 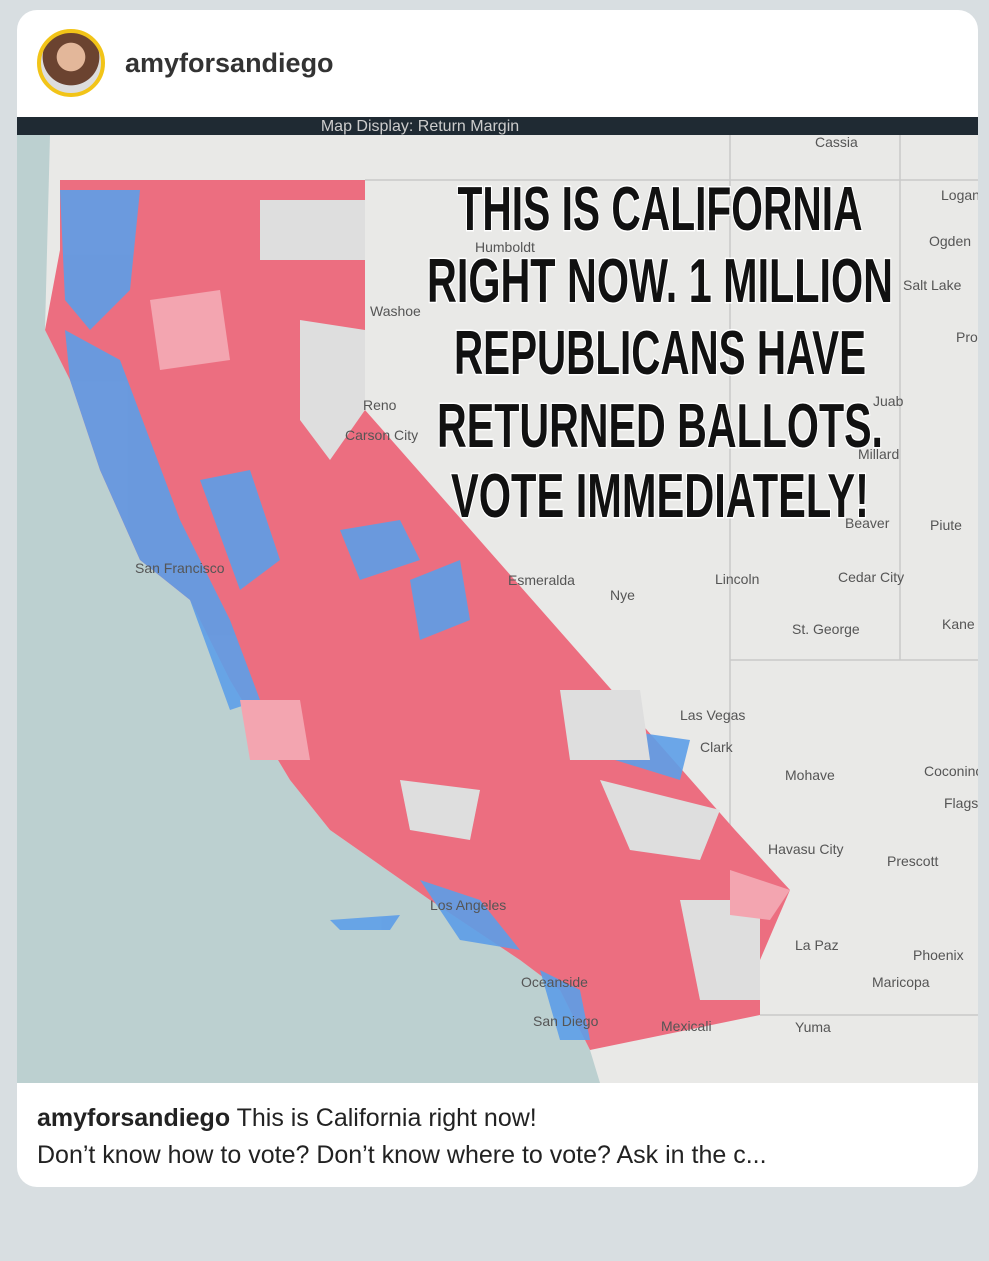 I want to click on place-label: San Diego, so click(x=566, y=1021).